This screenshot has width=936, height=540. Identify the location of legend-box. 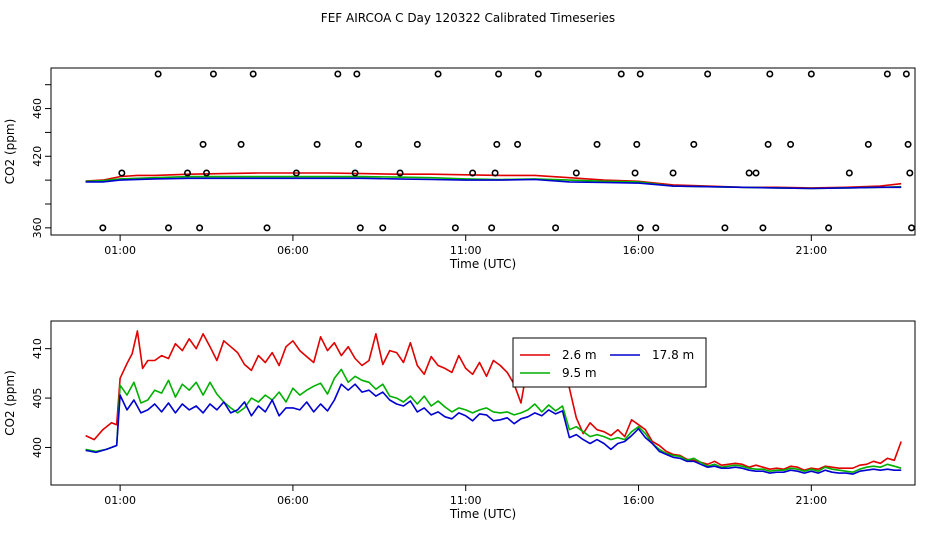
(609, 362).